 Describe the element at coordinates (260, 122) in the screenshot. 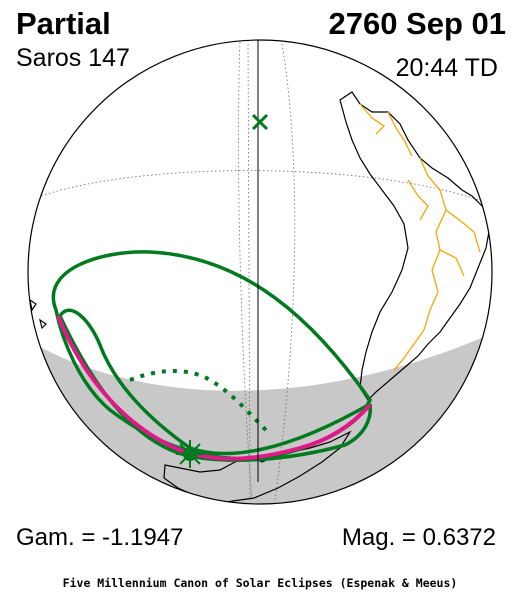

I see `cross-marker` at that location.